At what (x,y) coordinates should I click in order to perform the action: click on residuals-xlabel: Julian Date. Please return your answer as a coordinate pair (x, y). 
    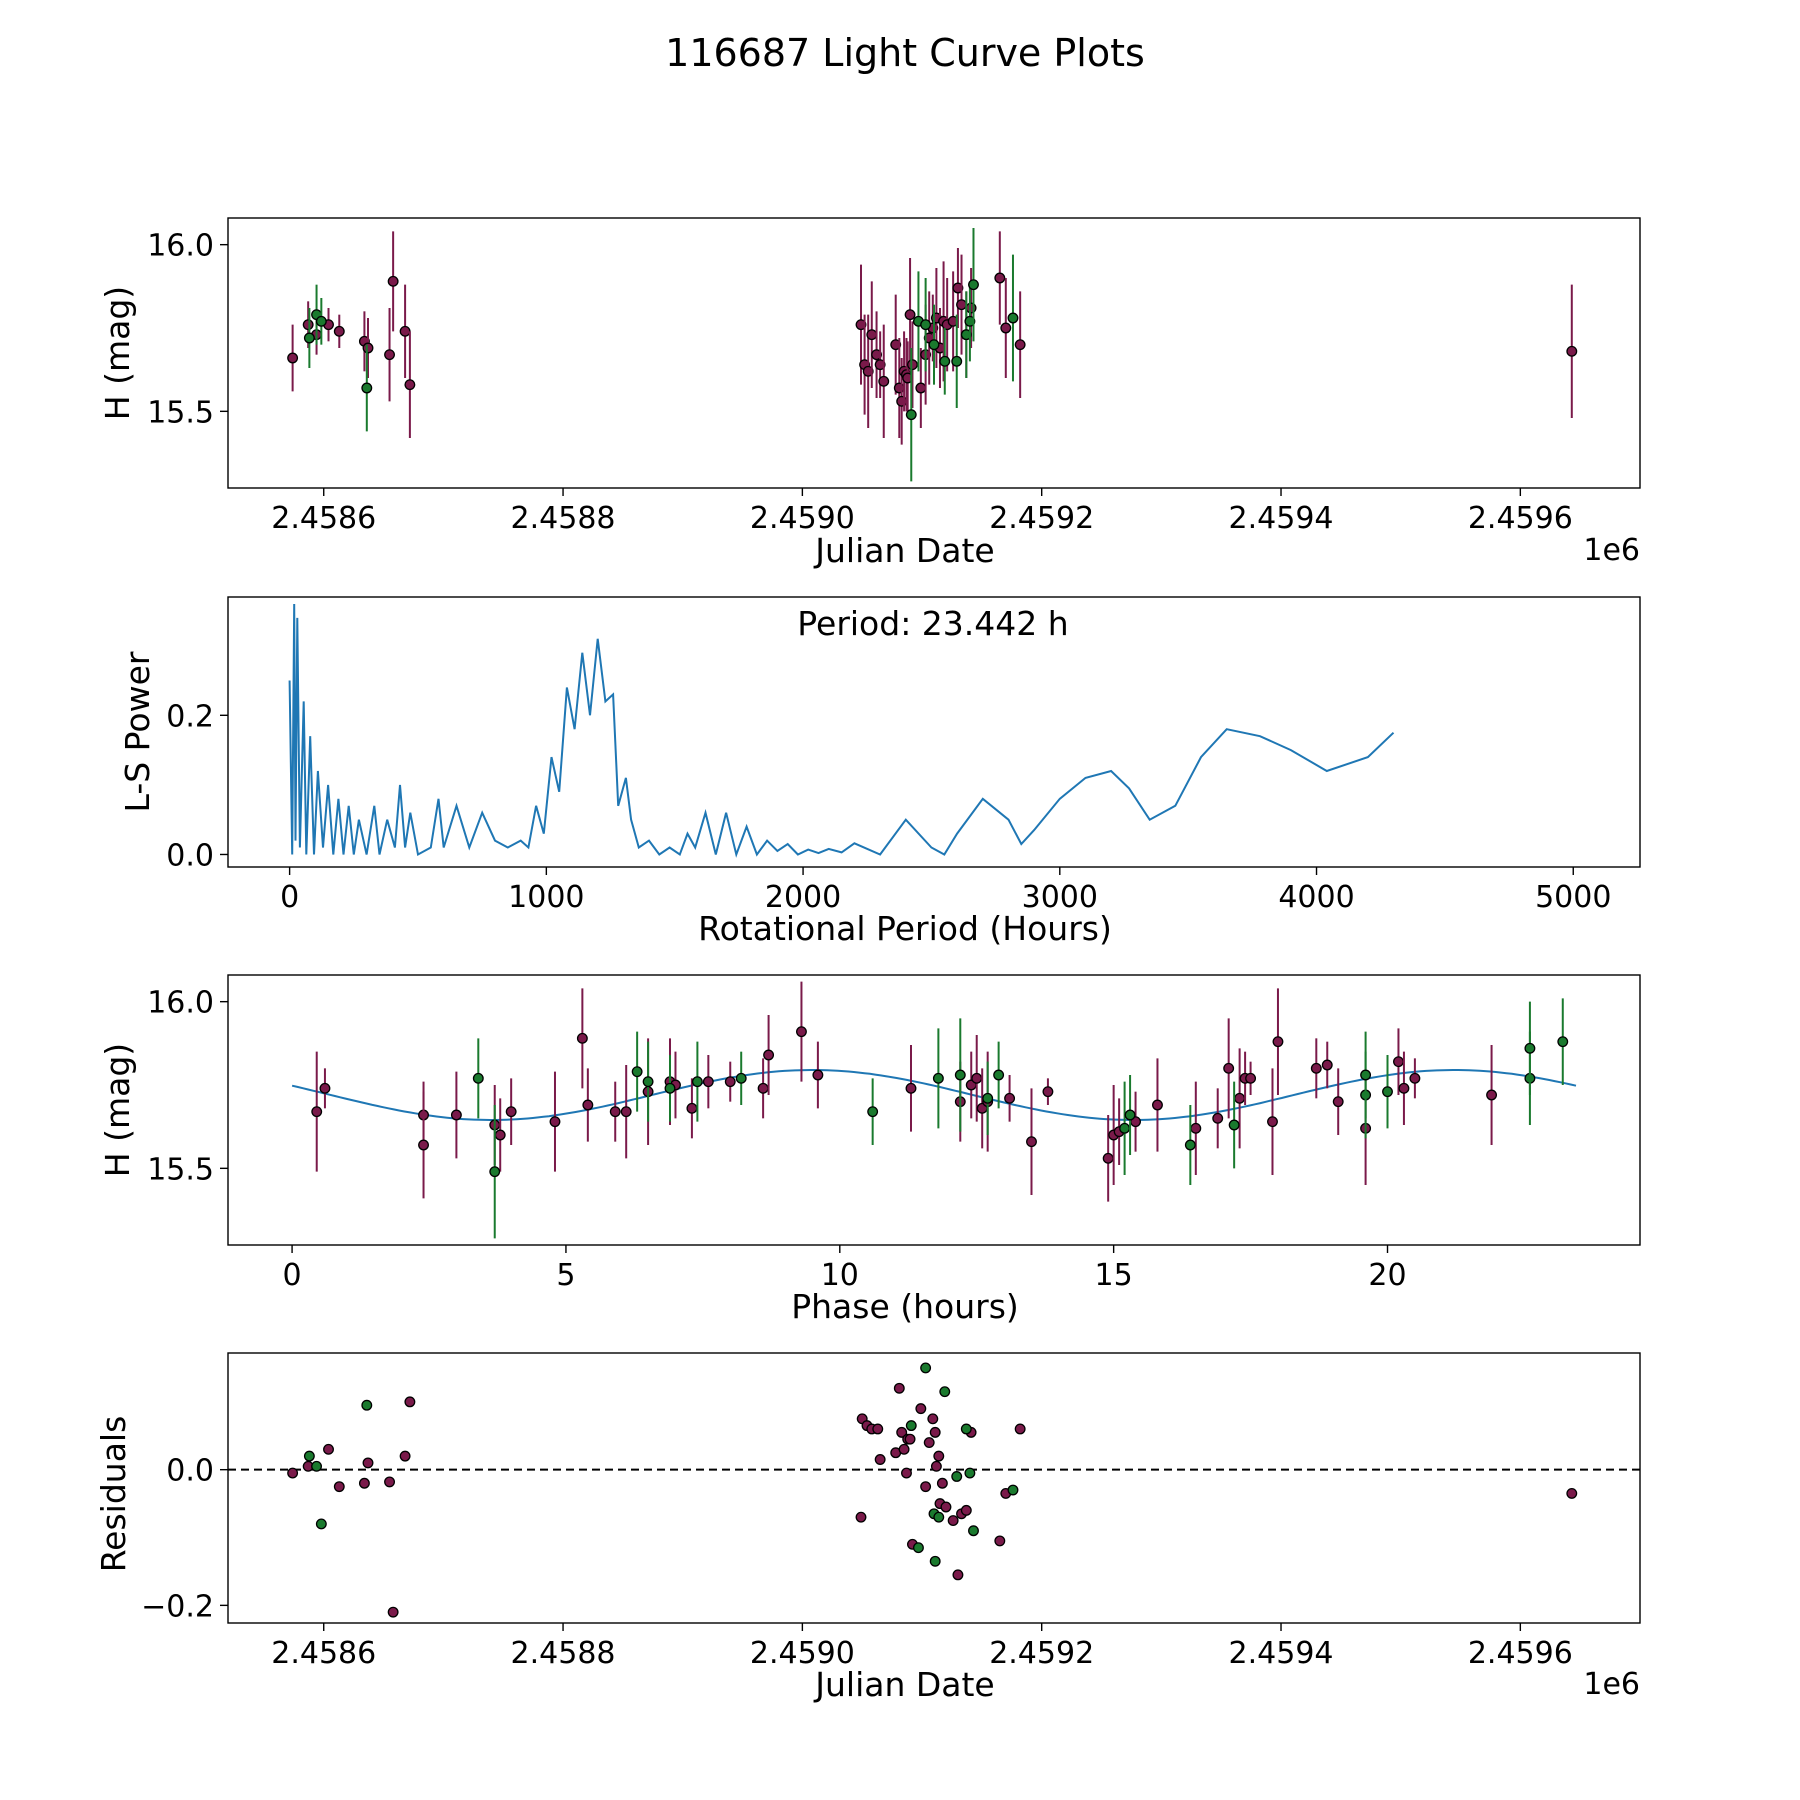
    Looking at the image, I should click on (904, 1684).